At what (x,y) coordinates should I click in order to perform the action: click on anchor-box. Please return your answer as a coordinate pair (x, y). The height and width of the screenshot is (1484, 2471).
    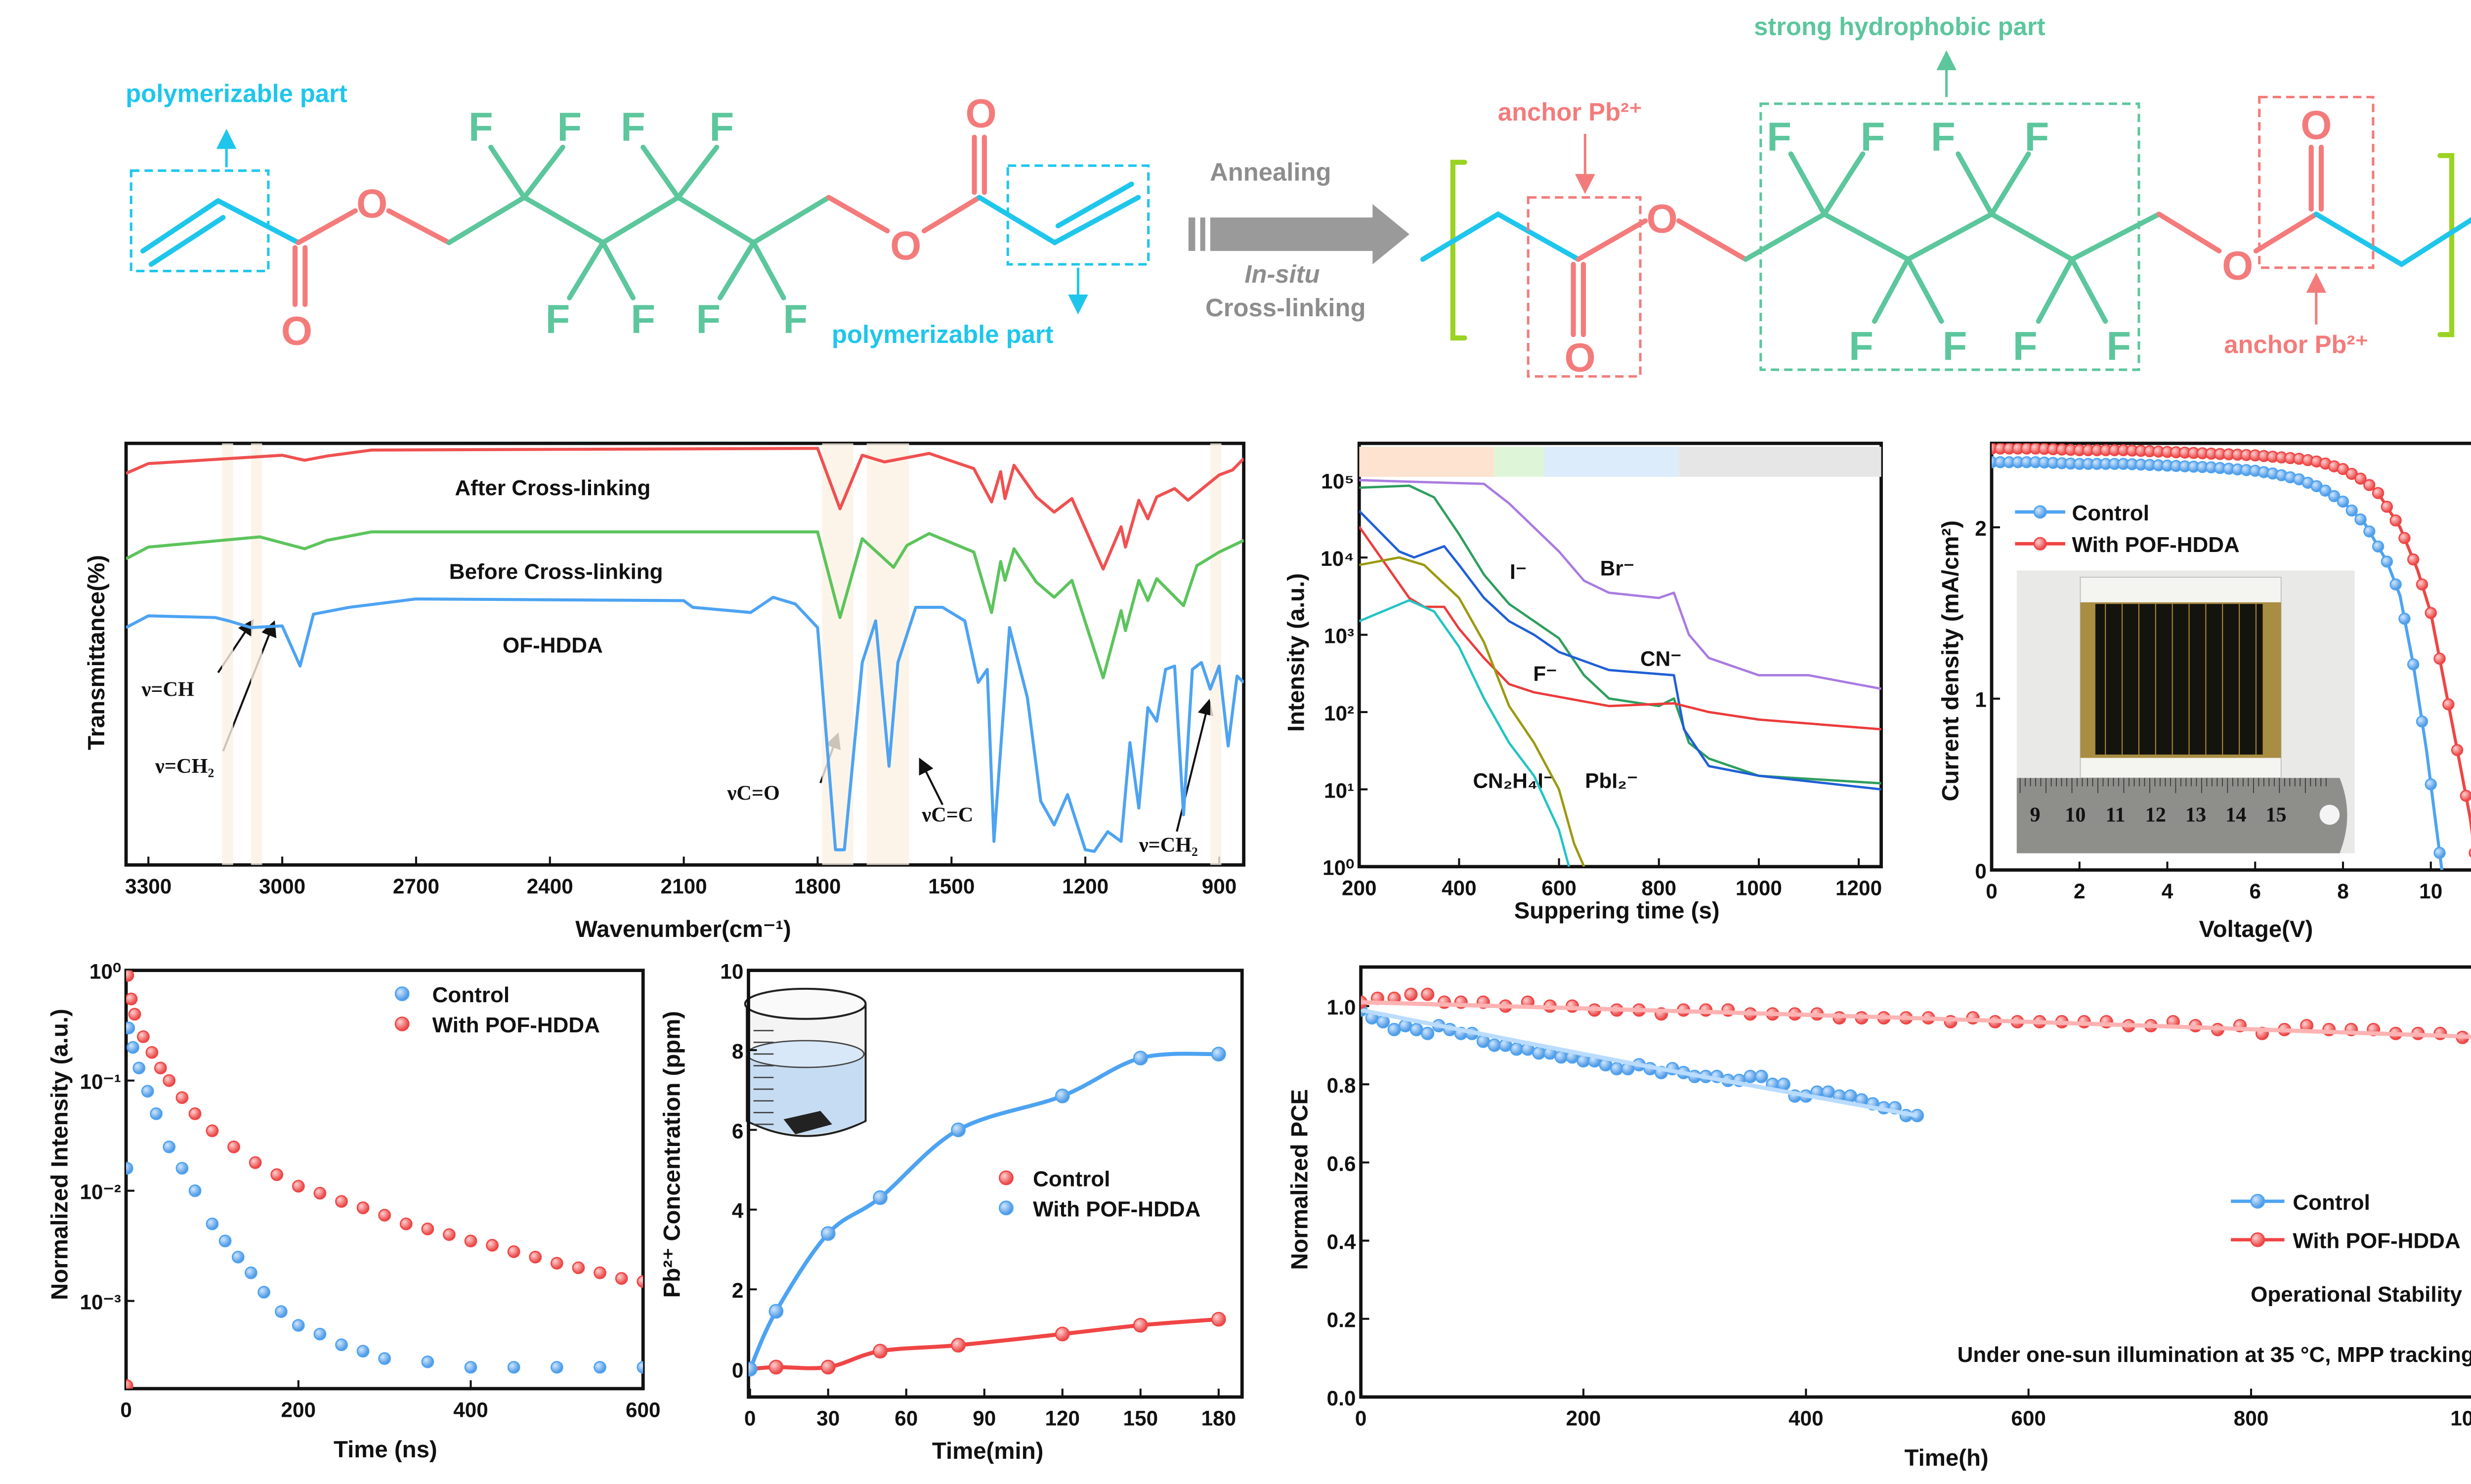
    Looking at the image, I should click on (2316, 182).